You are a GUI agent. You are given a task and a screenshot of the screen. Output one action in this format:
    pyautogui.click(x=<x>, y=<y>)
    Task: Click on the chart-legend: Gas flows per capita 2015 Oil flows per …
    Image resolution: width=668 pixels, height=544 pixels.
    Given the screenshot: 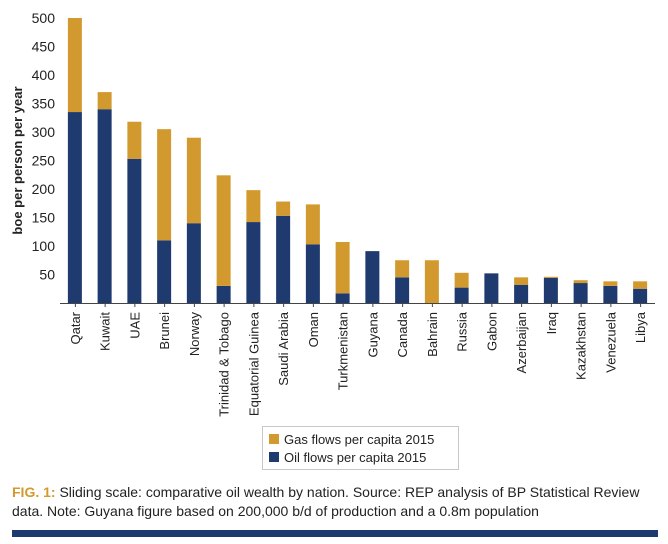 What is the action you would take?
    pyautogui.click(x=360, y=448)
    